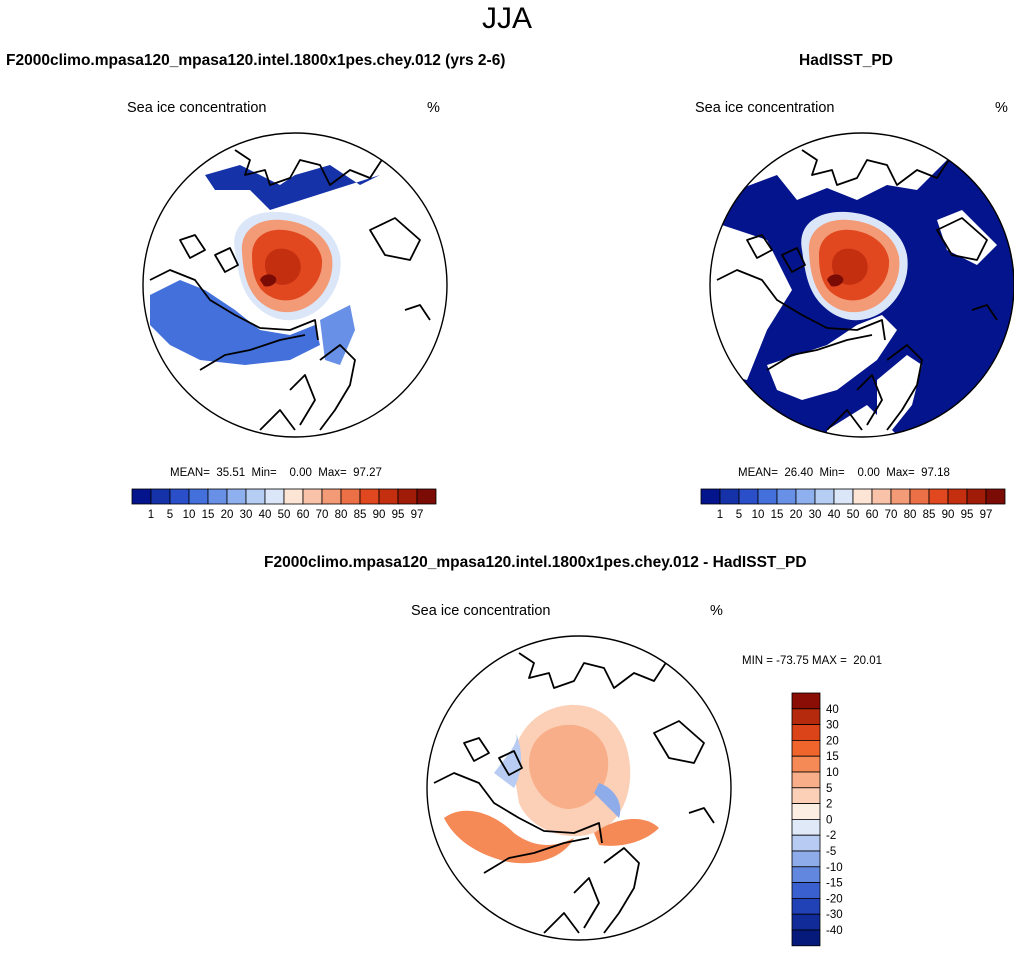 Image resolution: width=1014 pixels, height=955 pixels. Describe the element at coordinates (341, 515) in the screenshot. I see `panel1-colorbar-tick-label: 80` at that location.